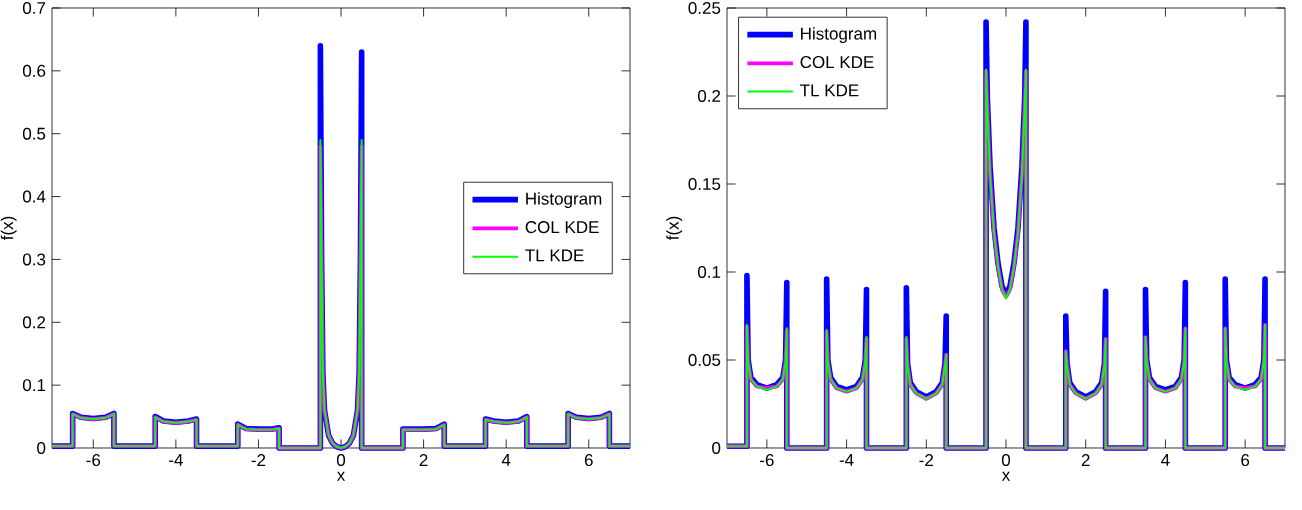 Image resolution: width=1302 pixels, height=510 pixels. I want to click on y-tick-label: 0.25, so click(704, 8).